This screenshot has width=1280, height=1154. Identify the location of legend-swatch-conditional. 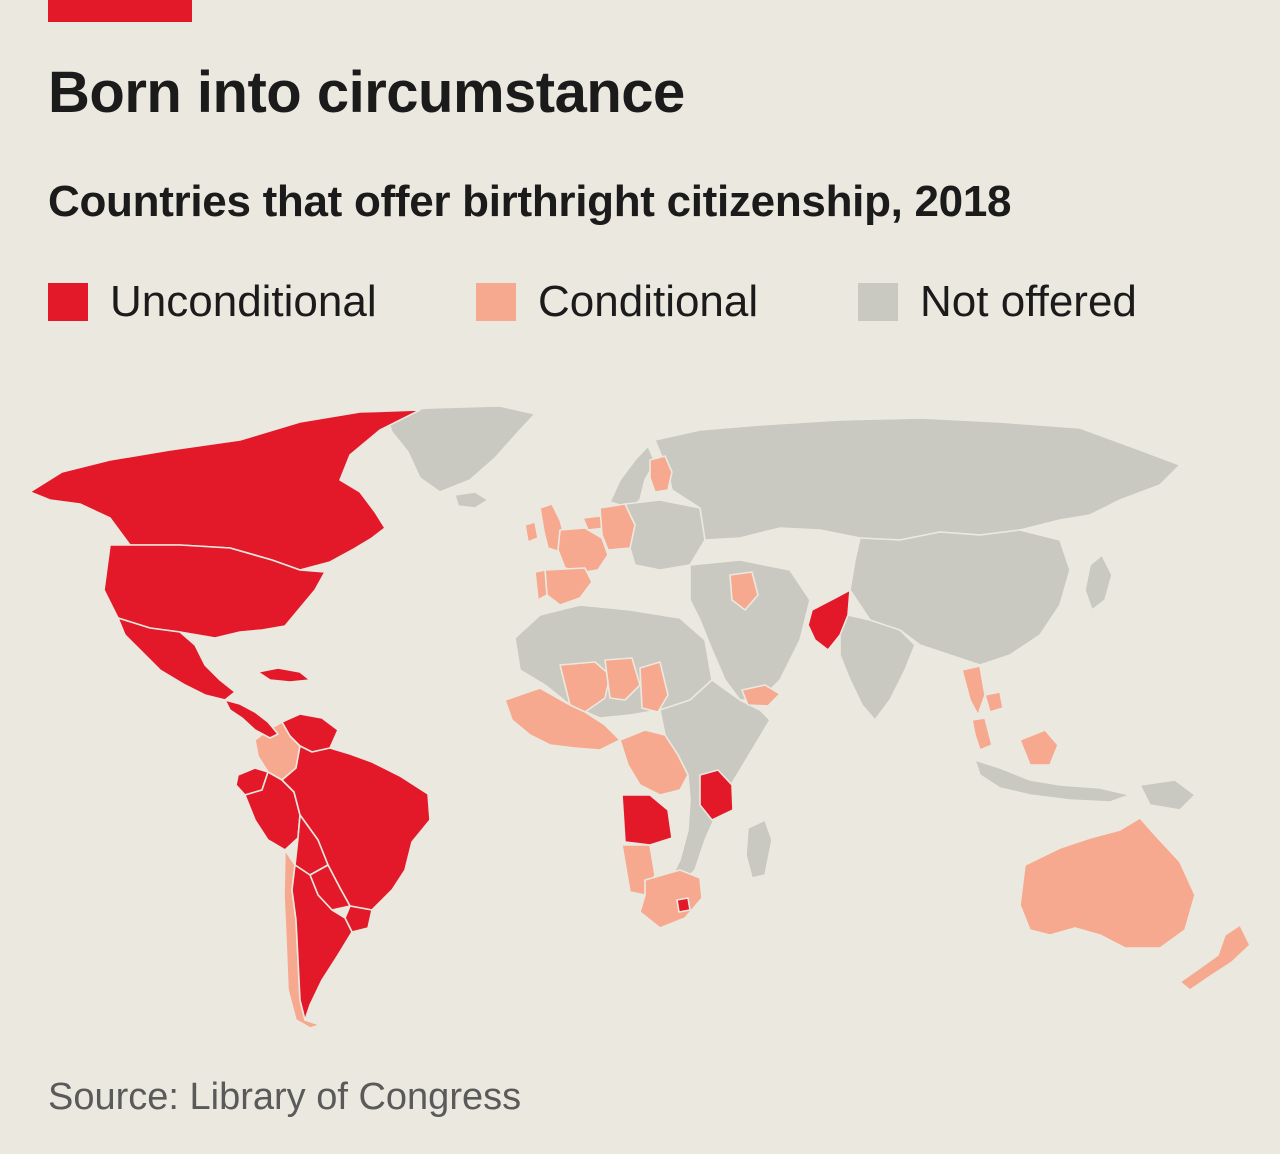
(496, 302).